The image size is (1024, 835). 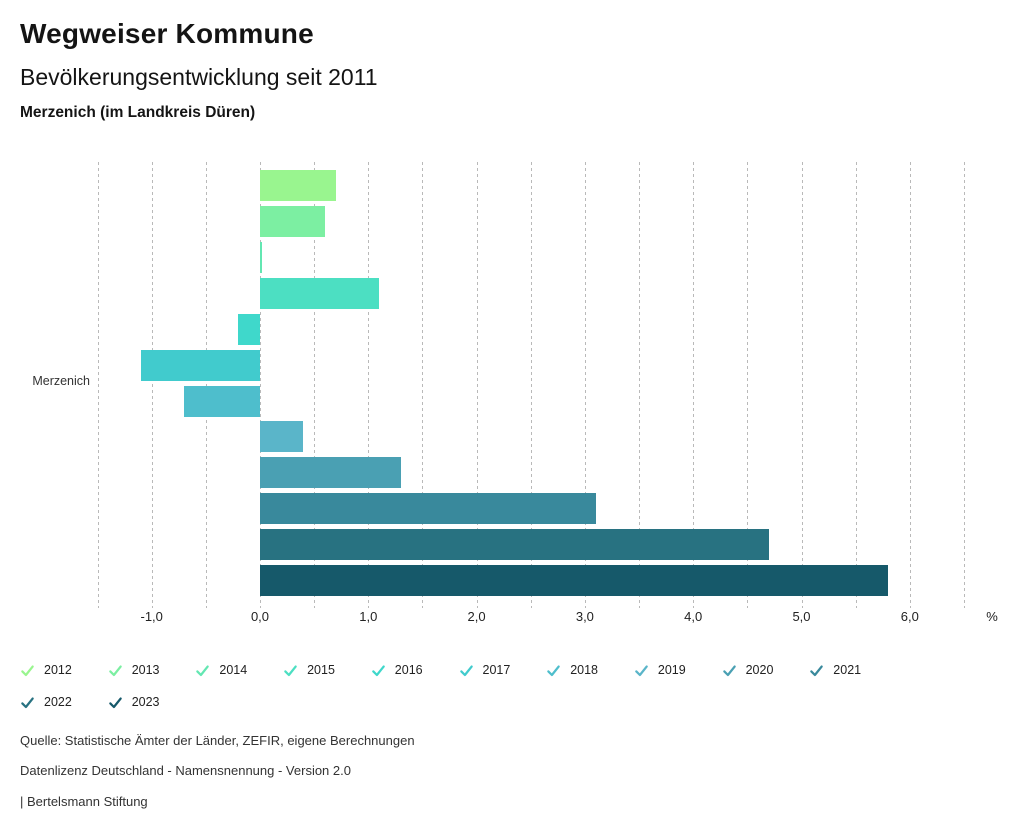 I want to click on legend-item-2019: 2019, so click(x=660, y=670).